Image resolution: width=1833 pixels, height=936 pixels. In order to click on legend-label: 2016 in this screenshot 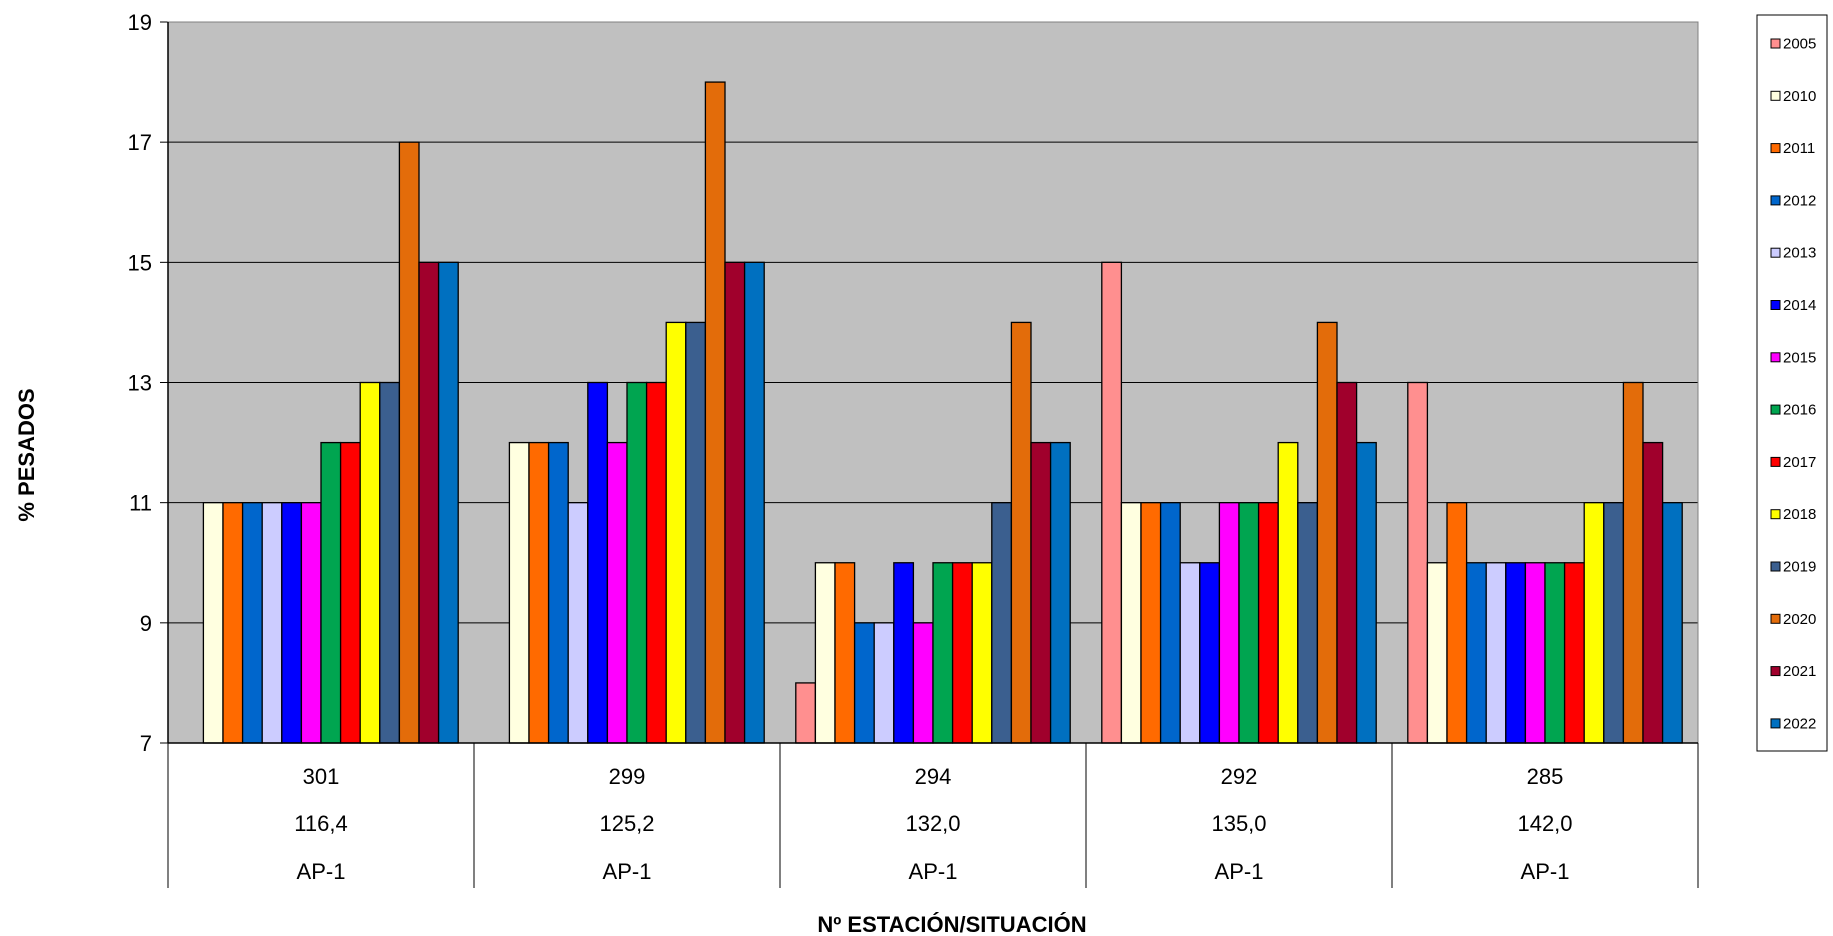, I will do `click(1799, 410)`.